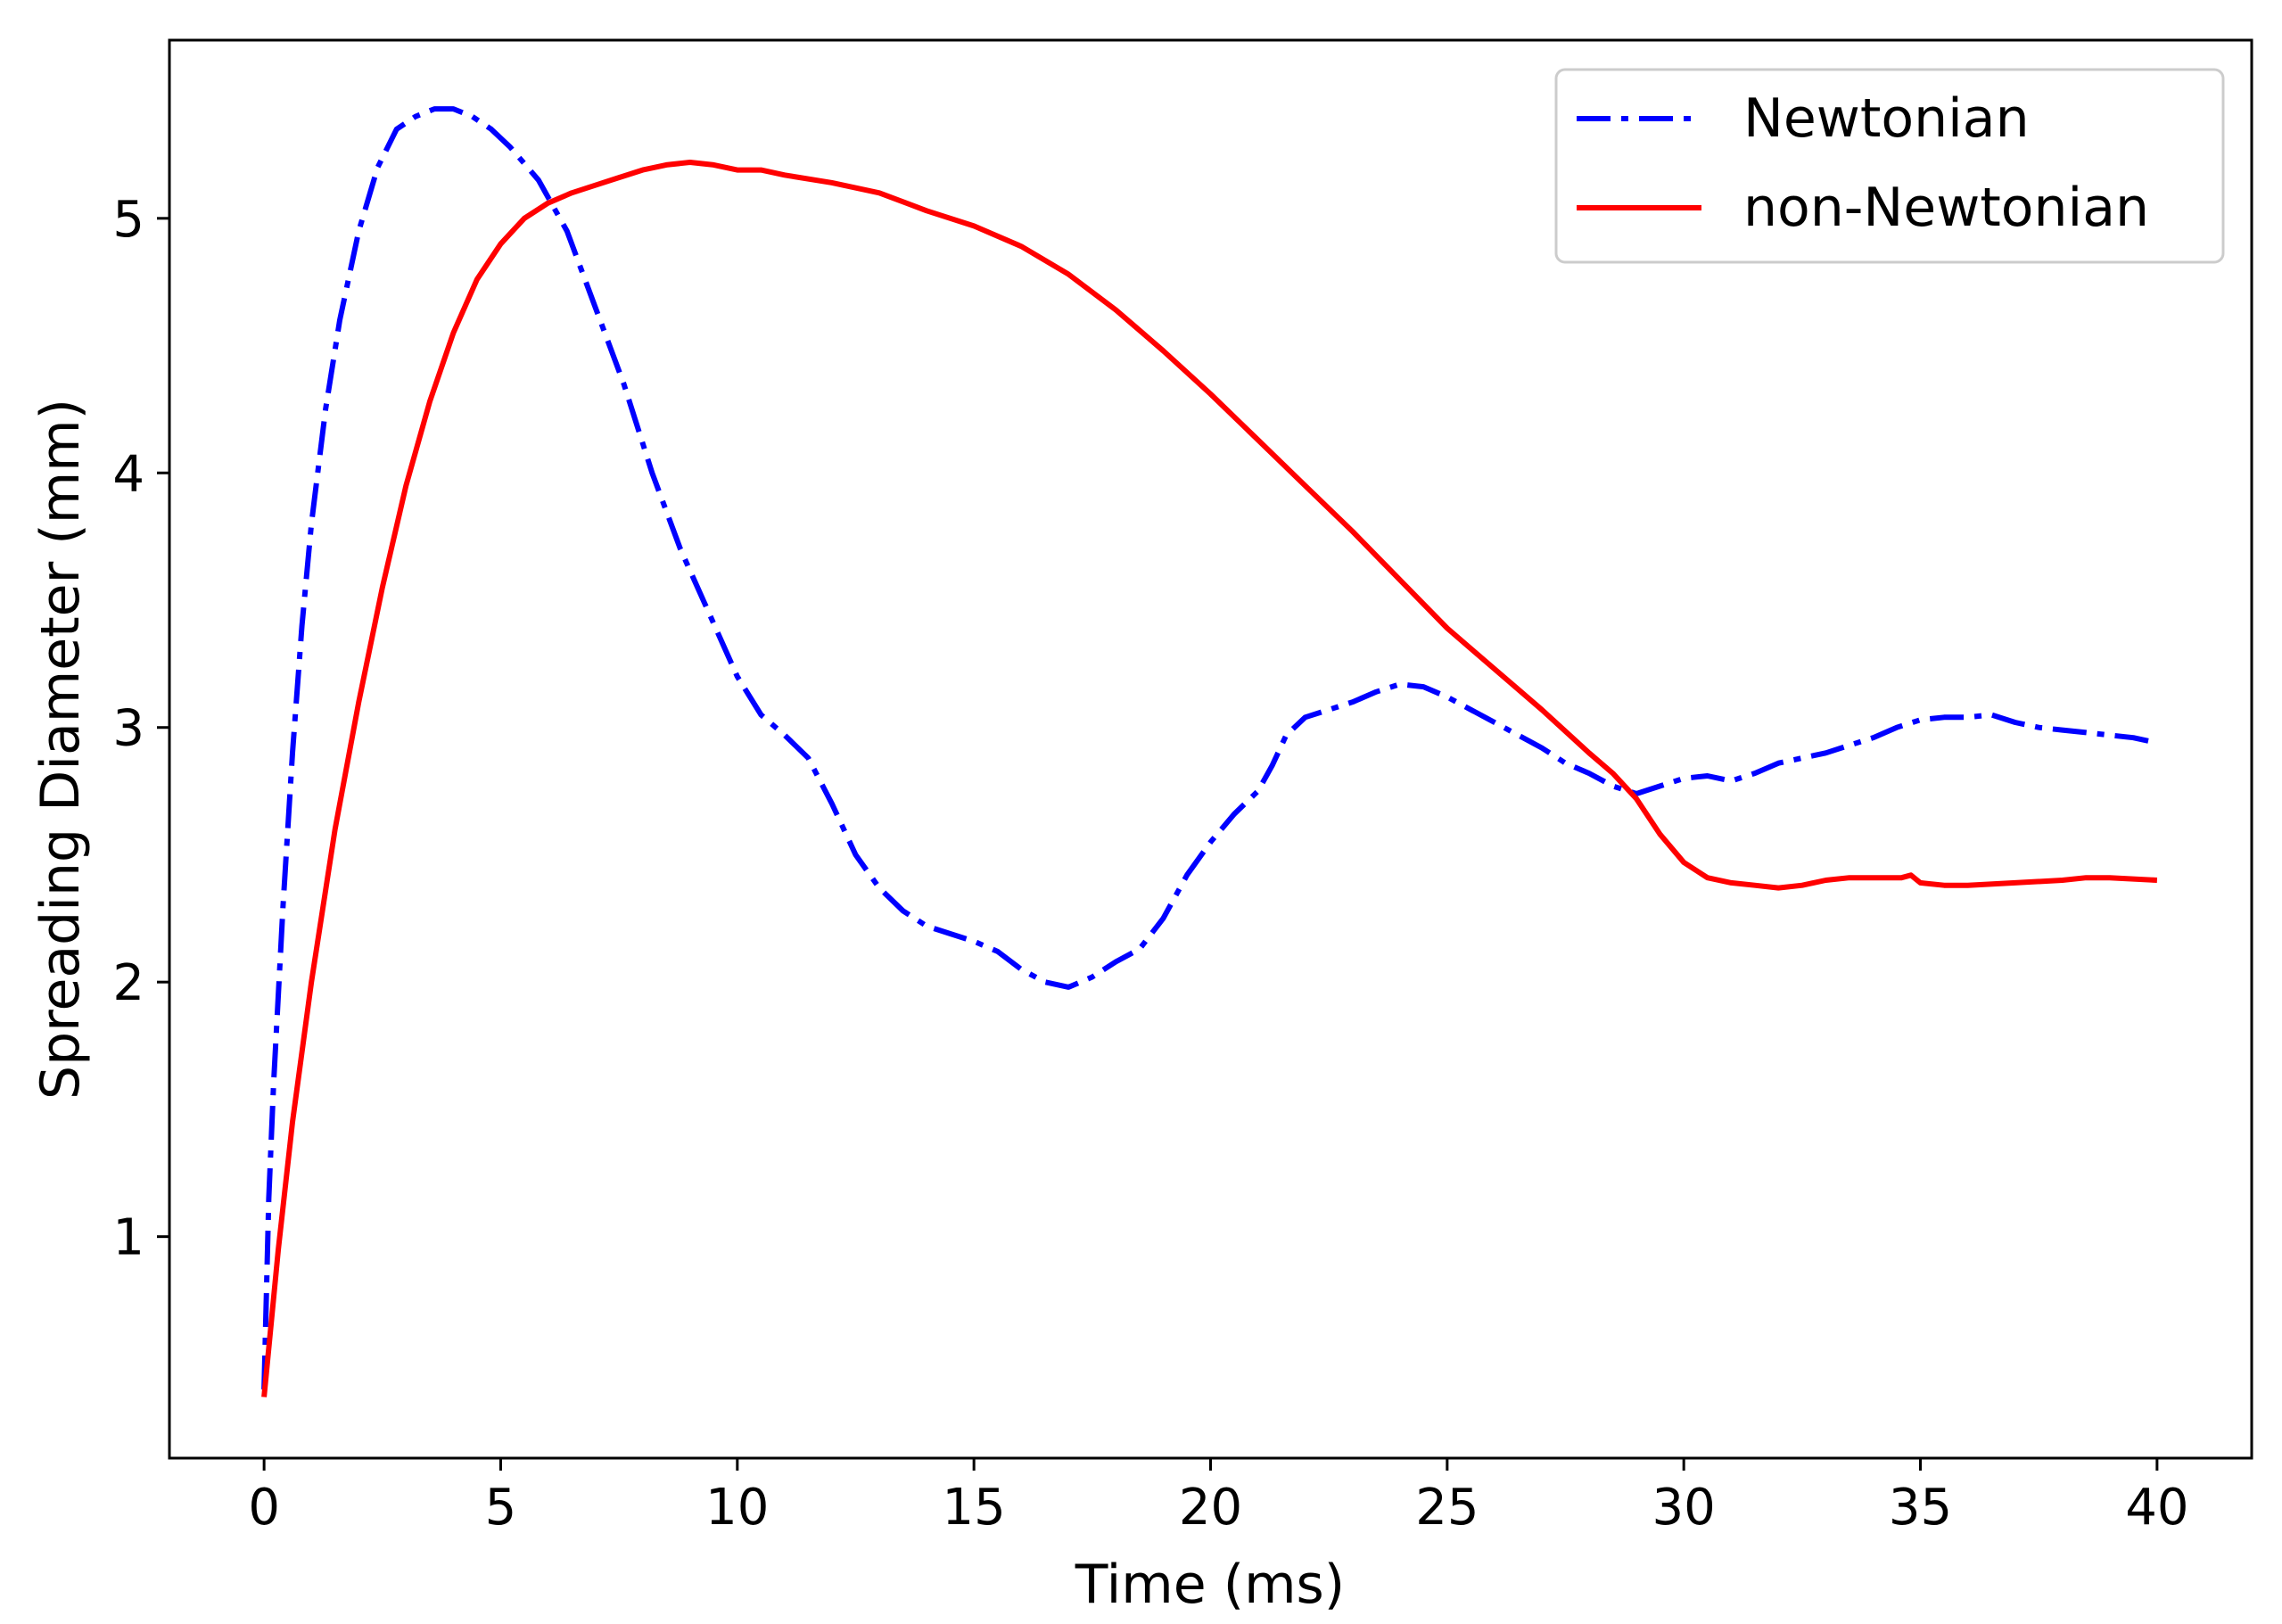 This screenshot has width=2282, height=1624. I want to click on x-tick-label: 40, so click(2157, 1508).